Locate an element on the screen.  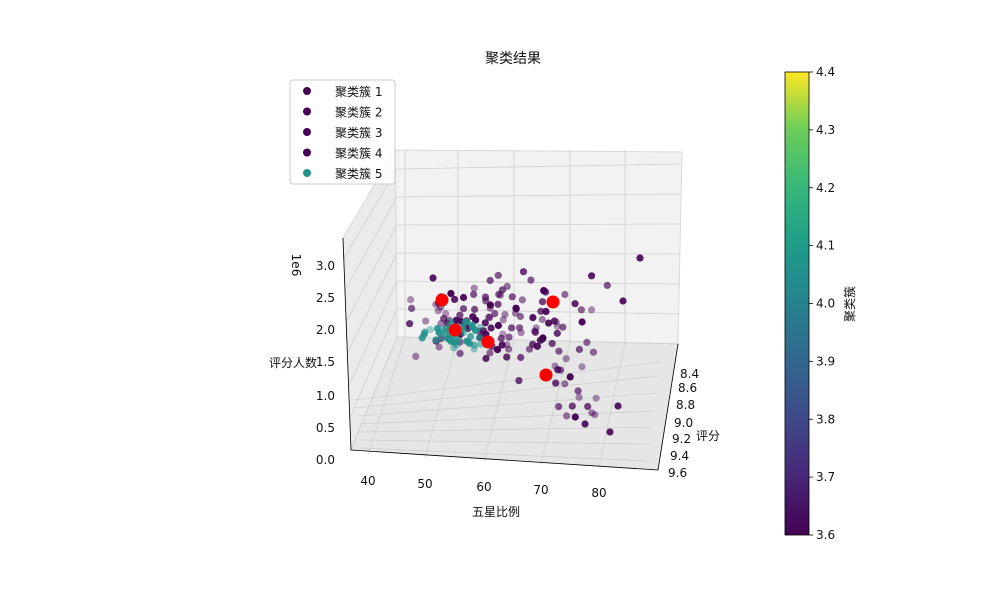
colorbar: 4.4 4.3 4.2 4.1 4.0 3.9 3.8 3.7 3.6 聚类簇 is located at coordinates (820, 303).